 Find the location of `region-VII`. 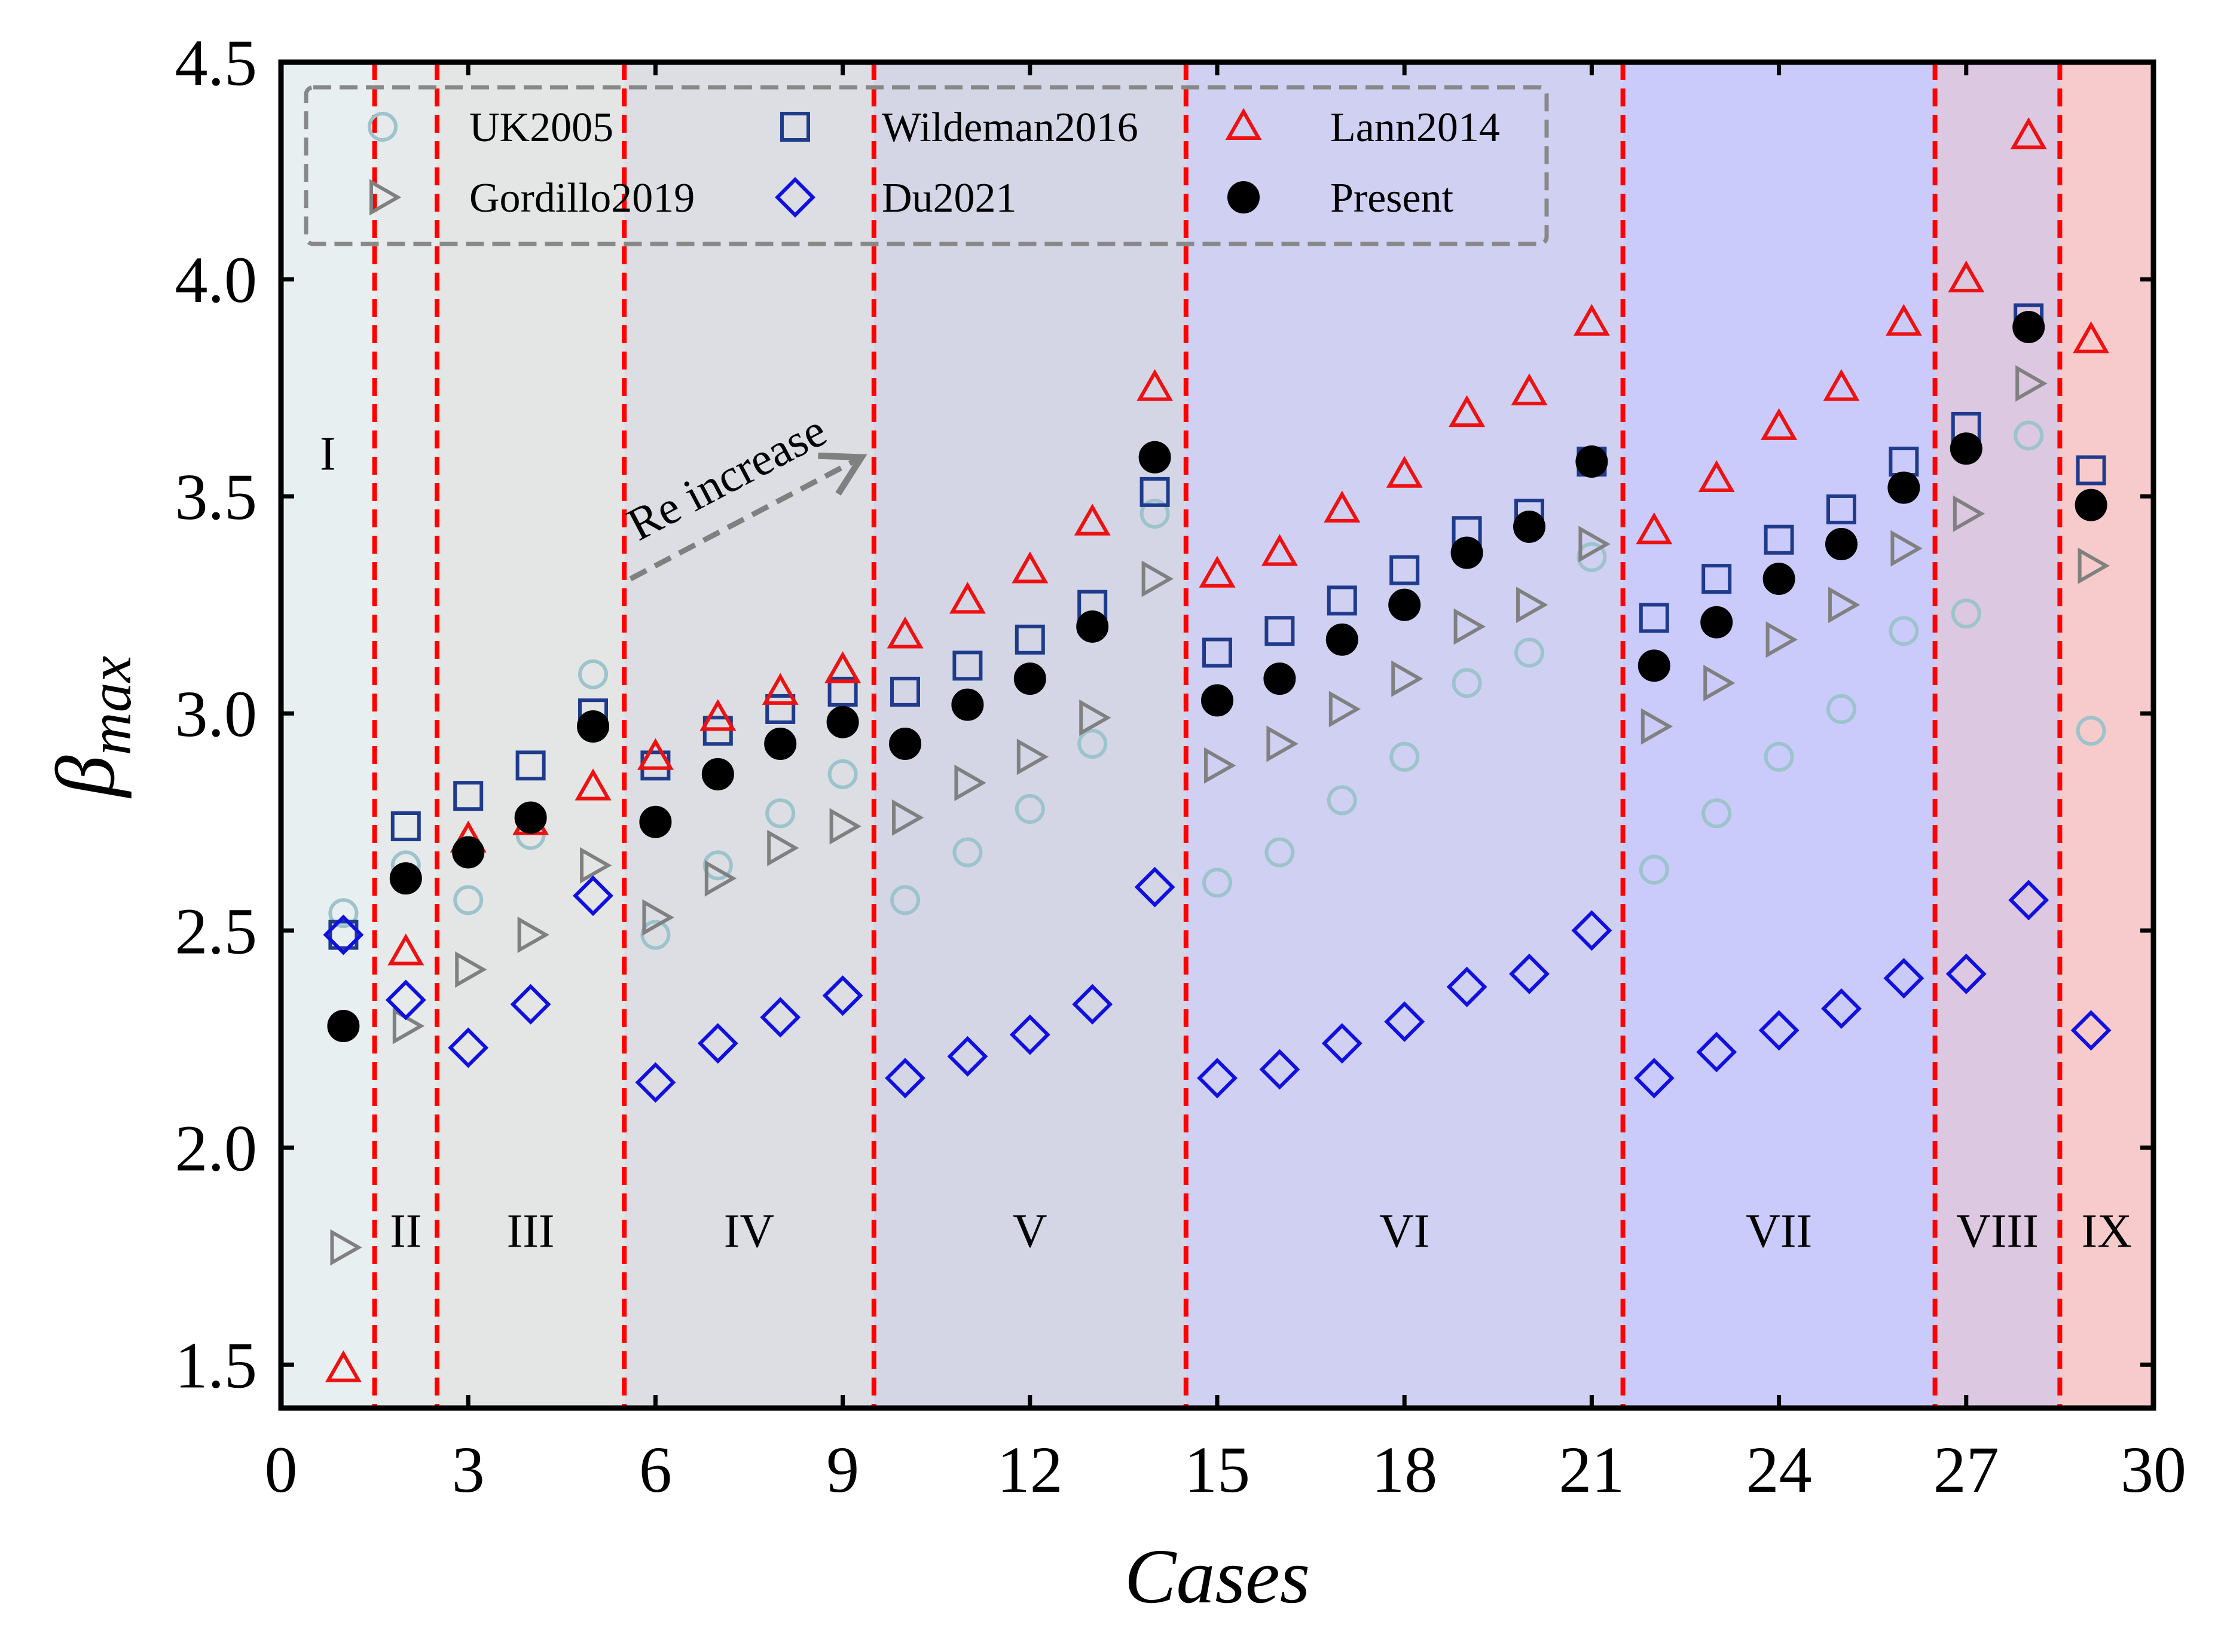

region-VII is located at coordinates (1779, 735).